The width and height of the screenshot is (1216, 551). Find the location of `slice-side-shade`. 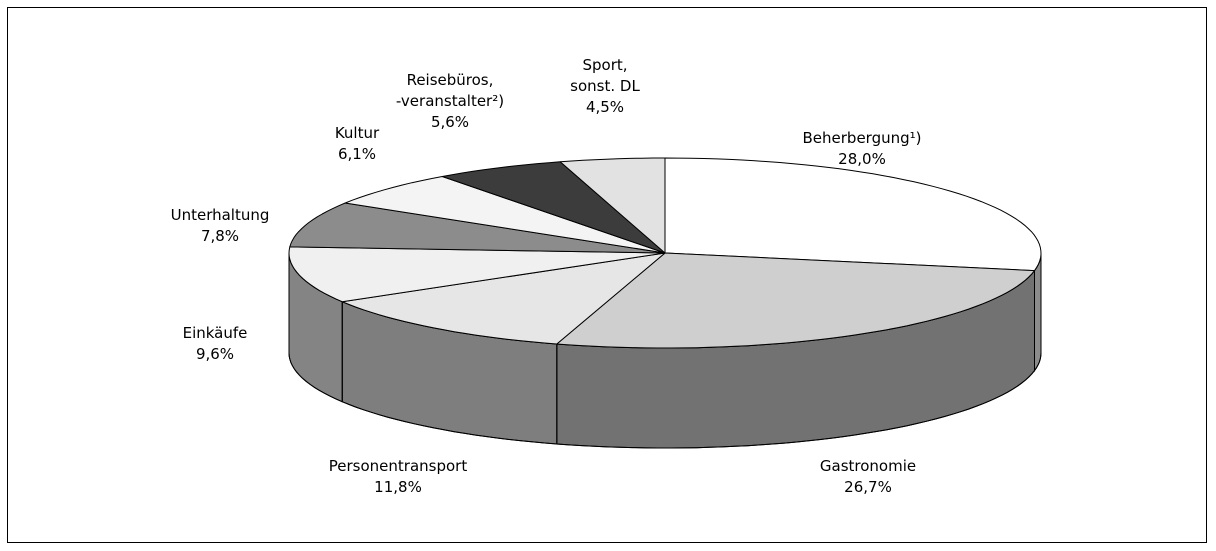

slice-side-shade is located at coordinates (1038, 312).